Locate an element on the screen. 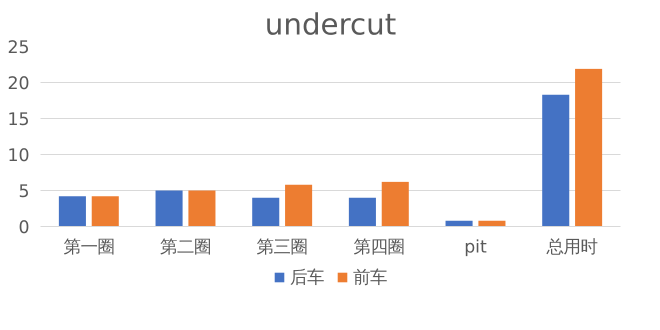 This screenshot has height=330, width=660. y-tick-label: 20 is located at coordinates (18, 84).